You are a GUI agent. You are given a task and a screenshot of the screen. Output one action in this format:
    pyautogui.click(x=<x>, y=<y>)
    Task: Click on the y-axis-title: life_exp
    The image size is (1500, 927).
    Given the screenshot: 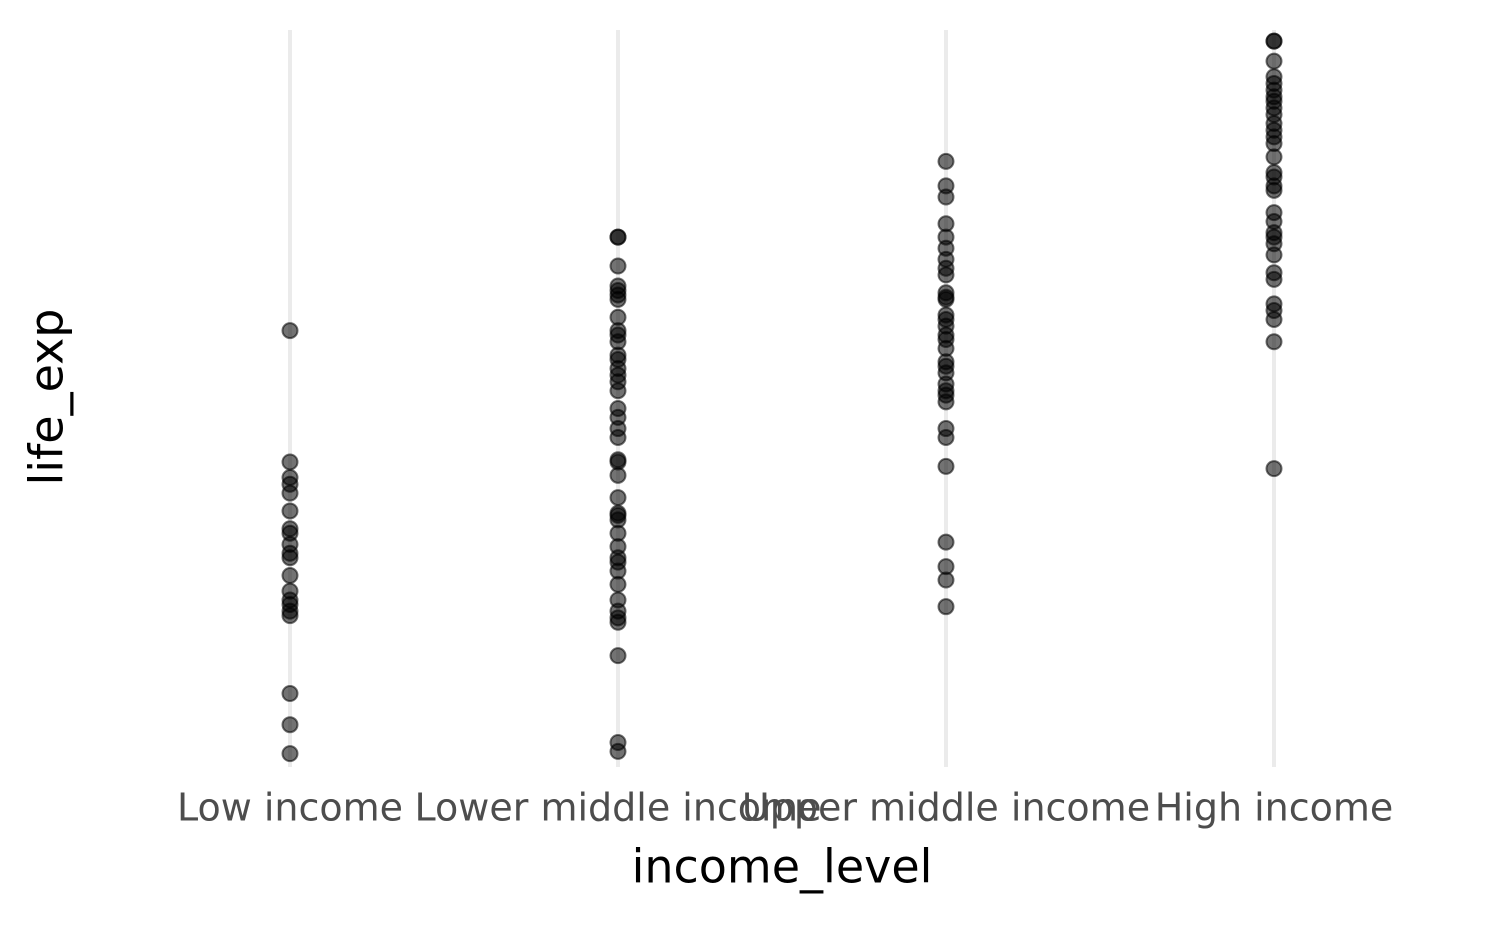 What is the action you would take?
    pyautogui.click(x=47, y=397)
    